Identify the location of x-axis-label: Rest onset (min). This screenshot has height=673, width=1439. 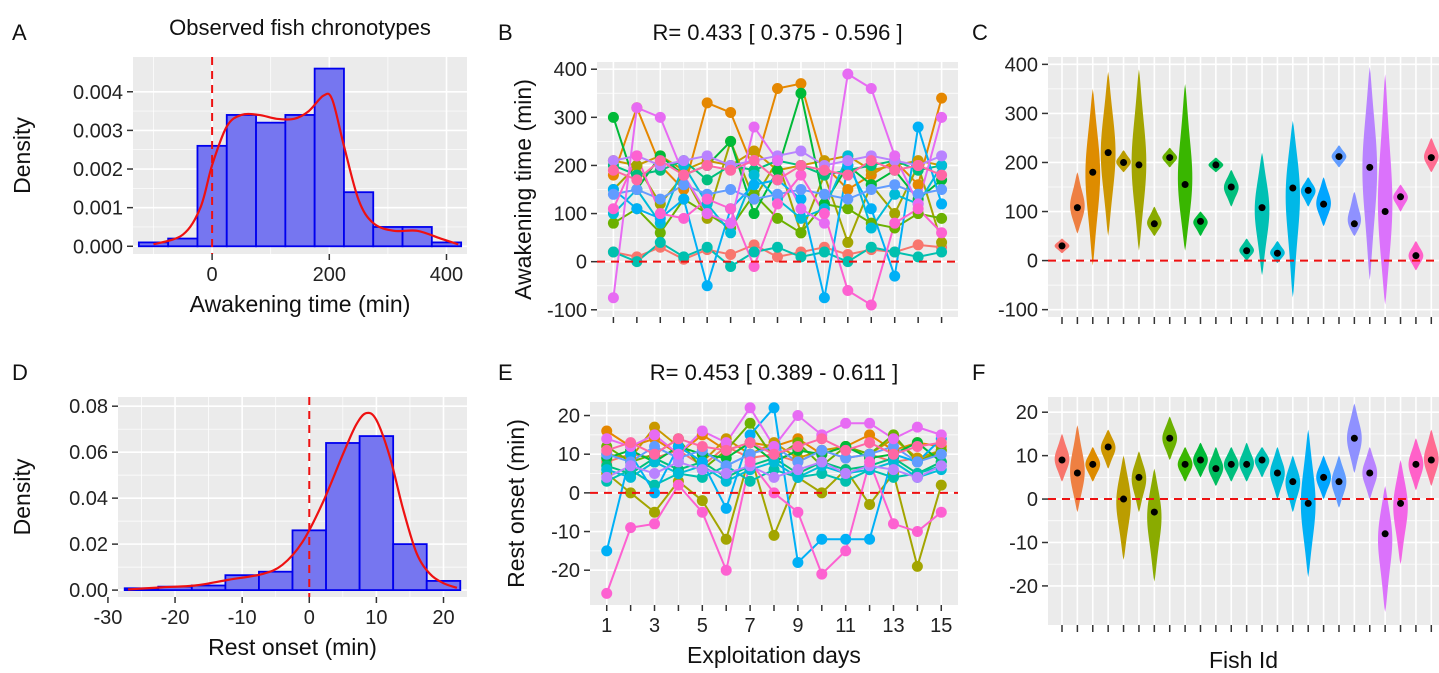
(292, 647).